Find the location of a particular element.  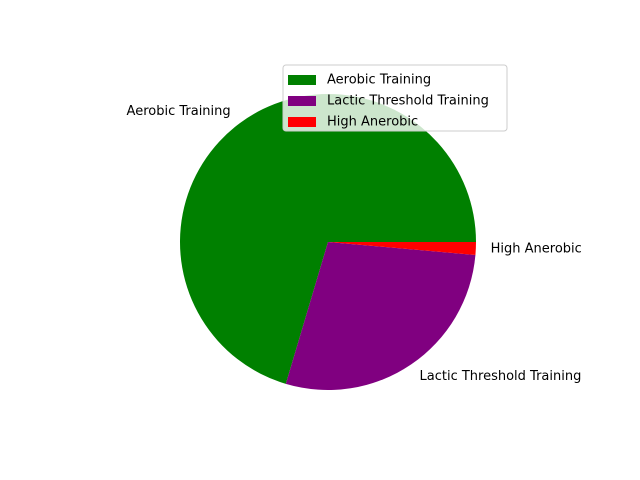

legend-swatch-high-anerobic is located at coordinates (302, 122).